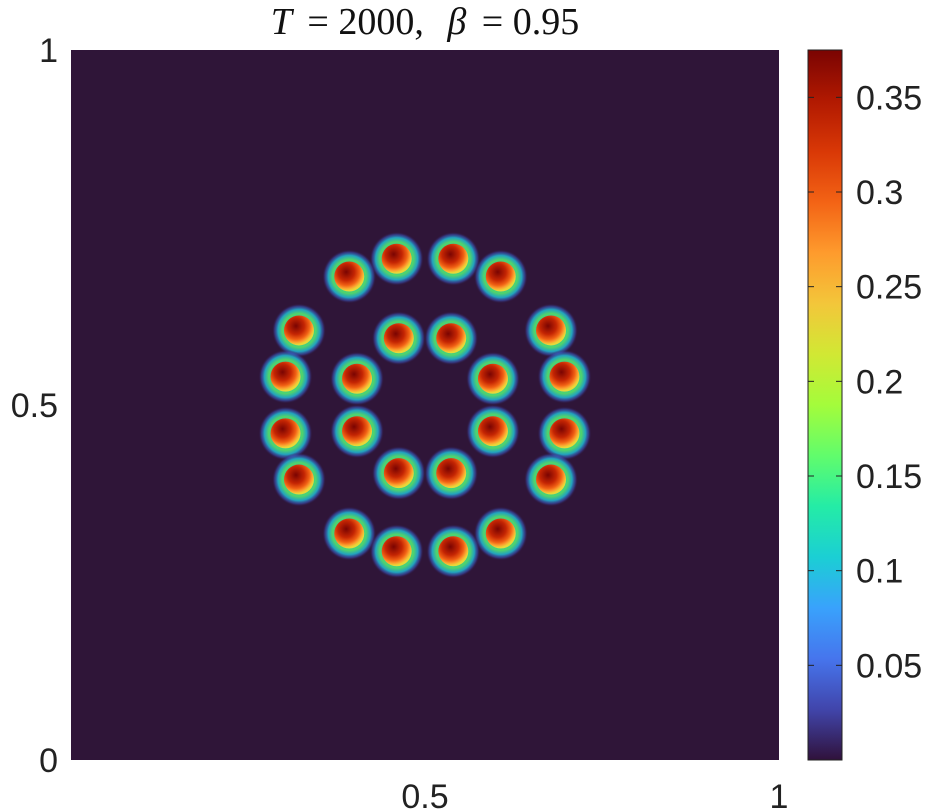 The image size is (929, 812). I want to click on title-beta-value: = 0.95, so click(530, 22).